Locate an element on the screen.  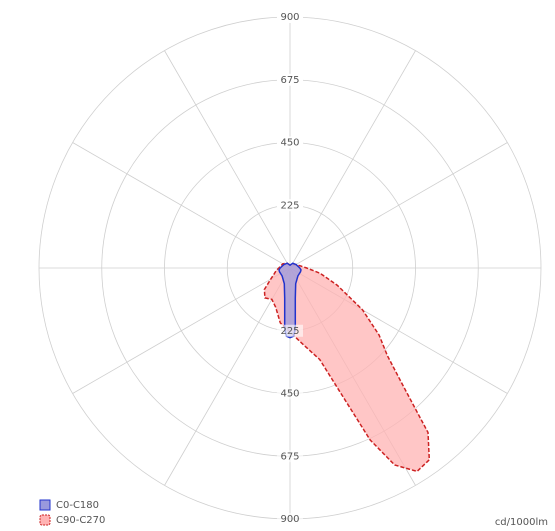
unit-label: cd/1000lm is located at coordinates (521, 522).